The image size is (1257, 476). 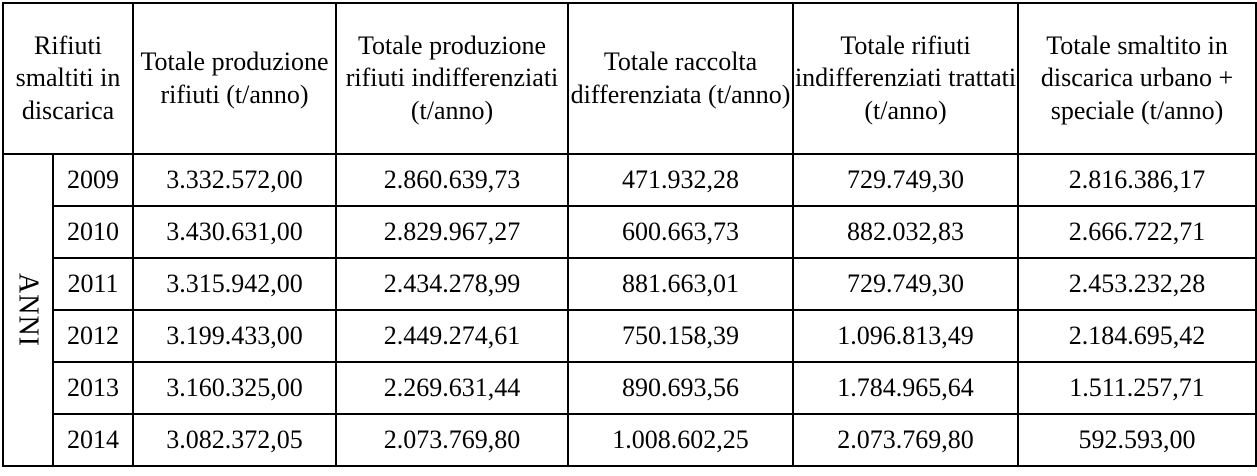 I want to click on row-group-label: ANNI, so click(x=28, y=310).